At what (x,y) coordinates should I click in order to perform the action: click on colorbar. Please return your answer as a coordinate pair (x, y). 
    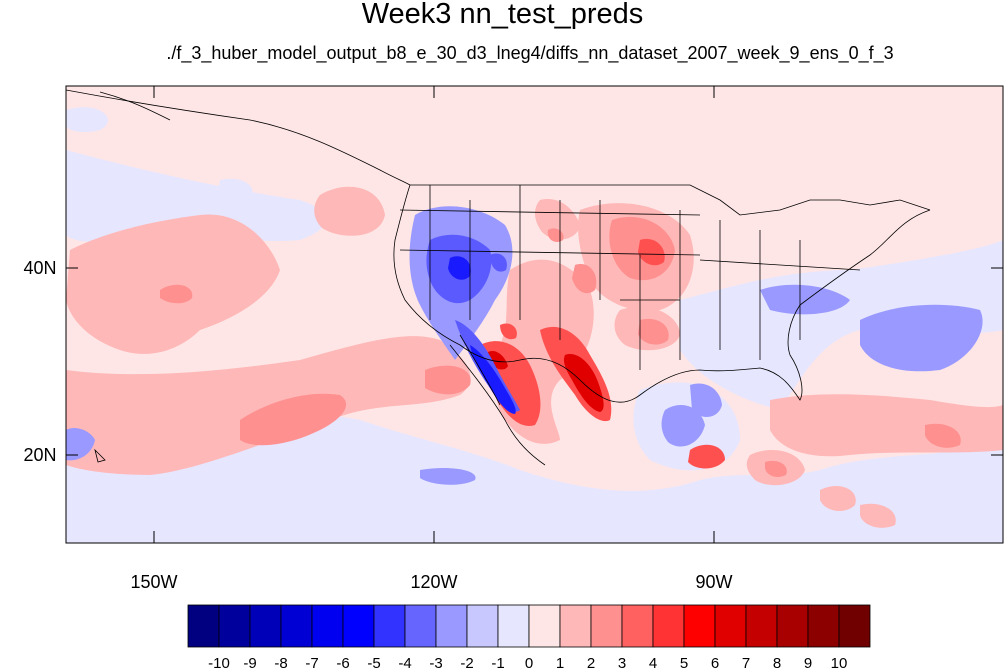
    Looking at the image, I should click on (529, 626).